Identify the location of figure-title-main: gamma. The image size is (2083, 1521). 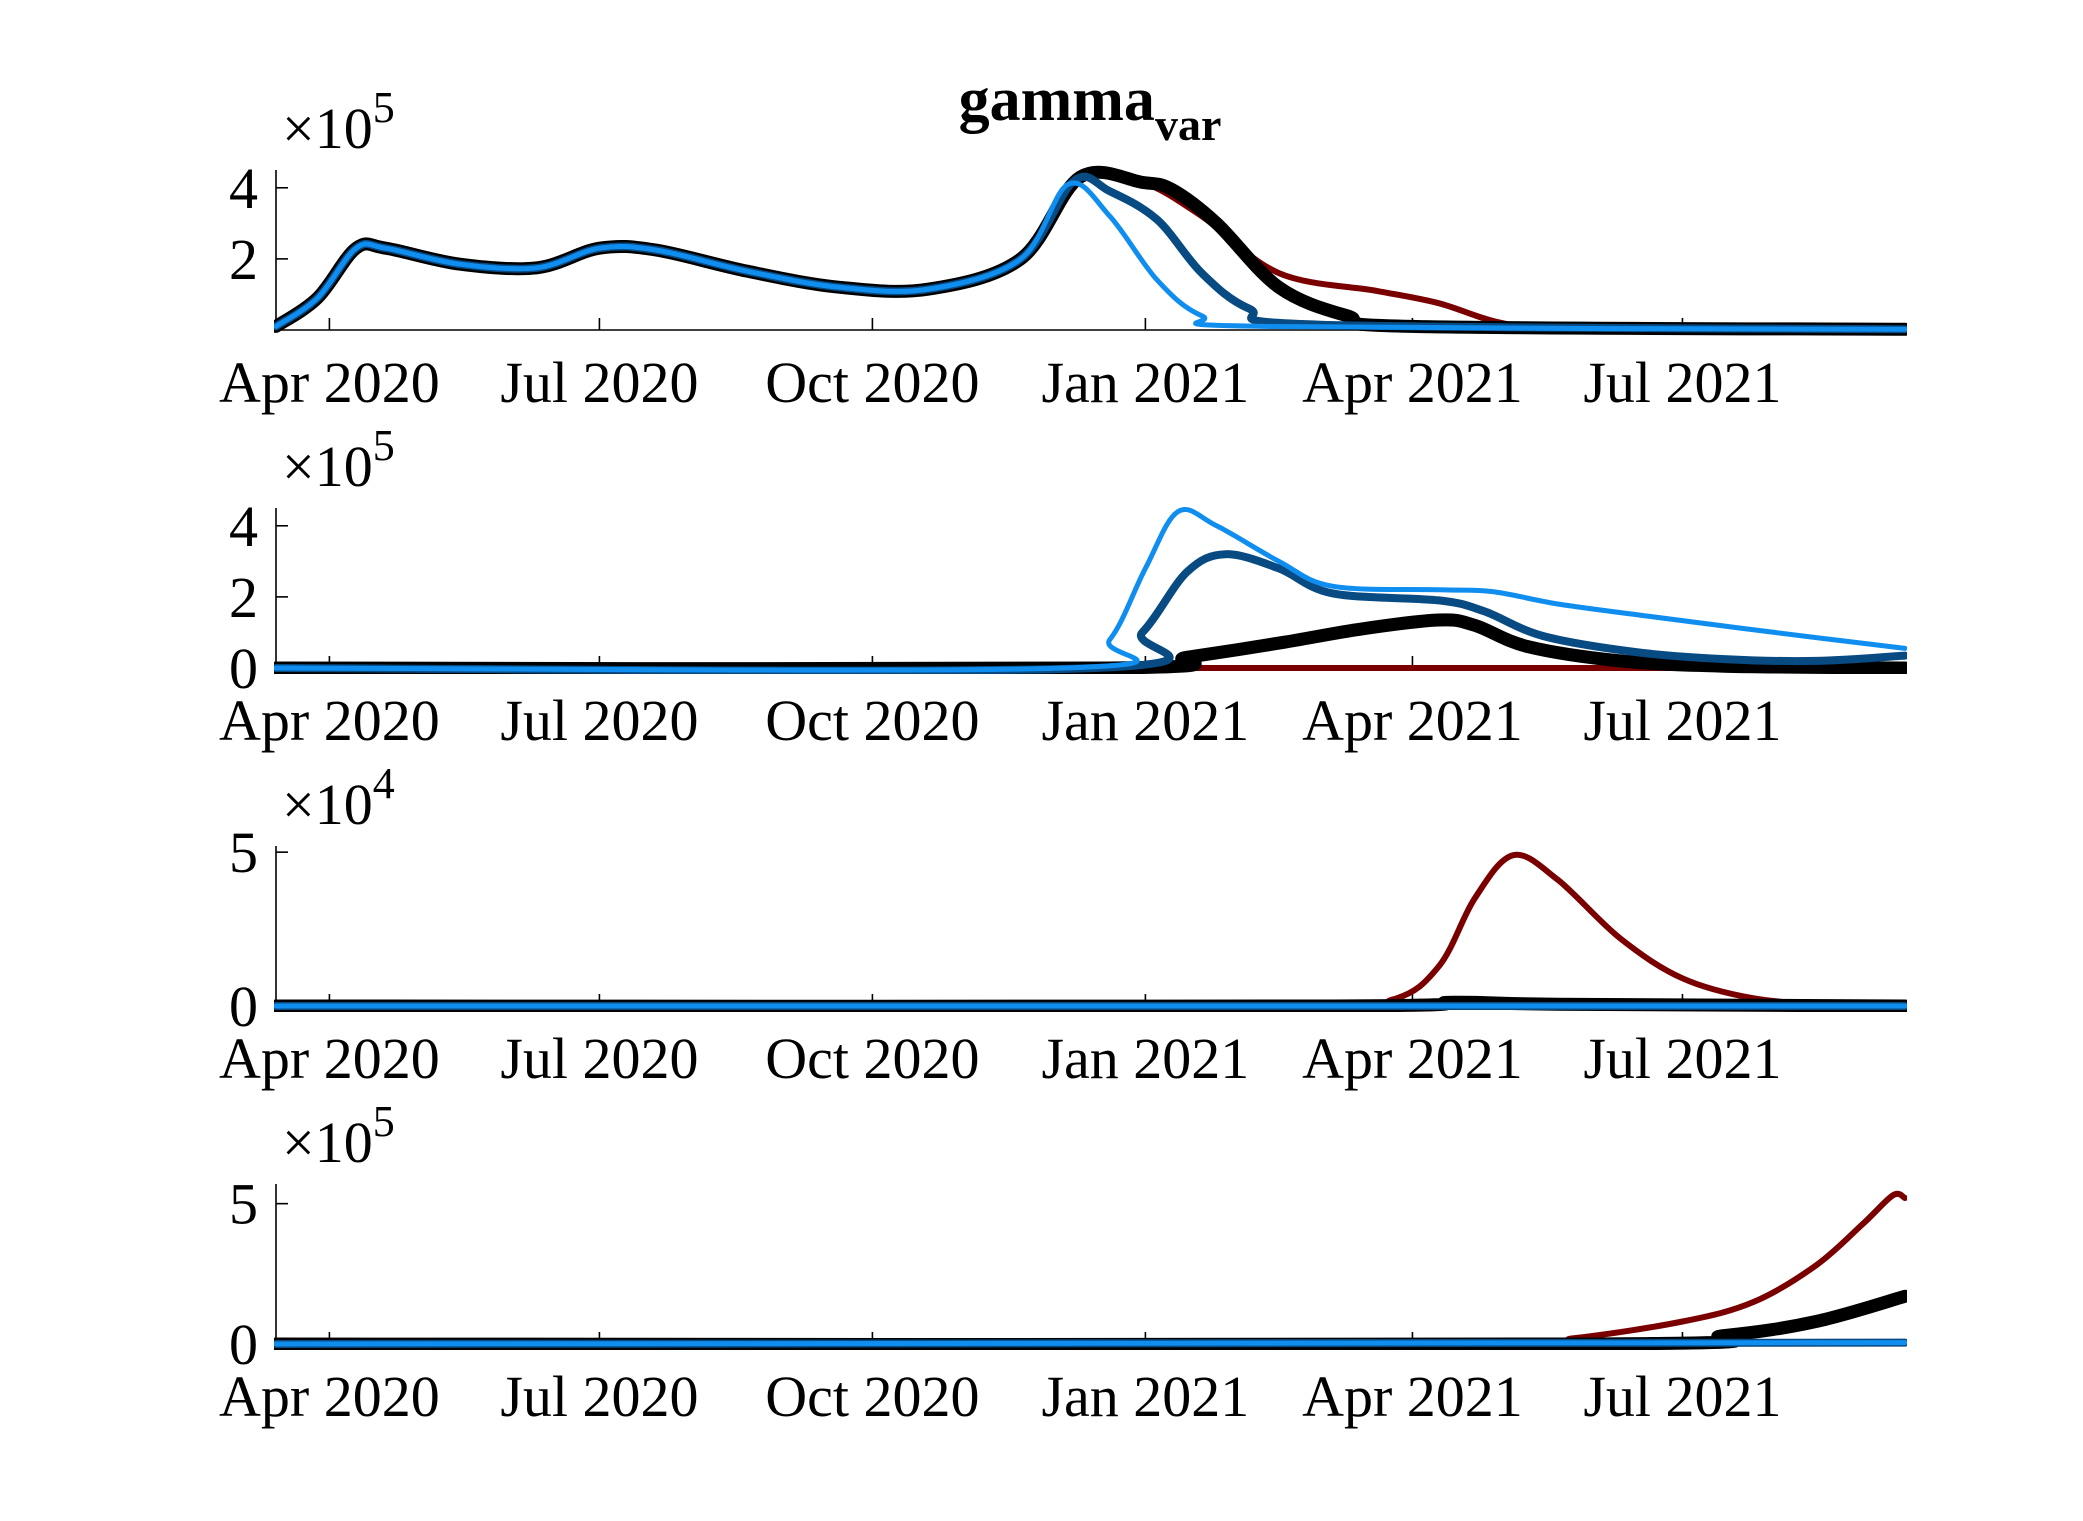
(1057, 100).